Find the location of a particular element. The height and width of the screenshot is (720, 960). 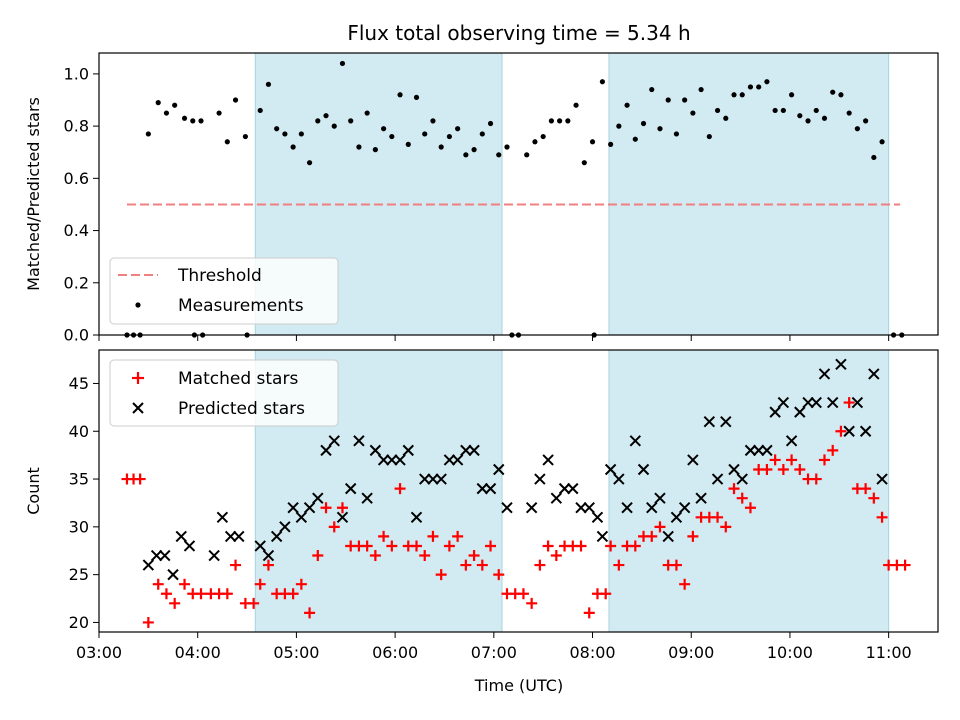

y-tick-label: 0.2 is located at coordinates (76, 282).